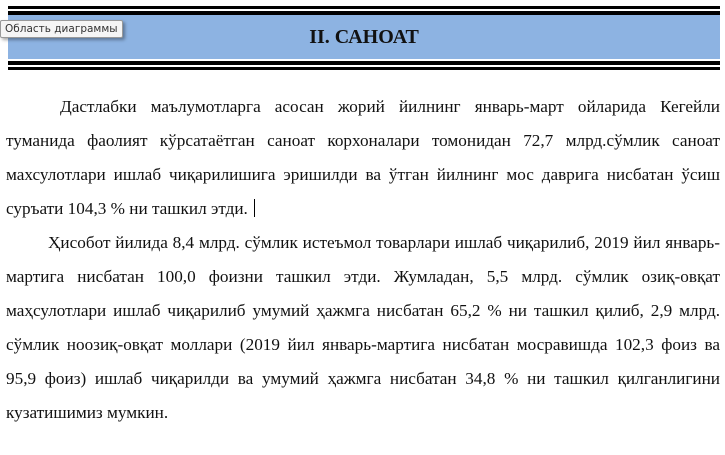 The image size is (725, 455). I want to click on section-title: II. САНОАТ, so click(364, 36).